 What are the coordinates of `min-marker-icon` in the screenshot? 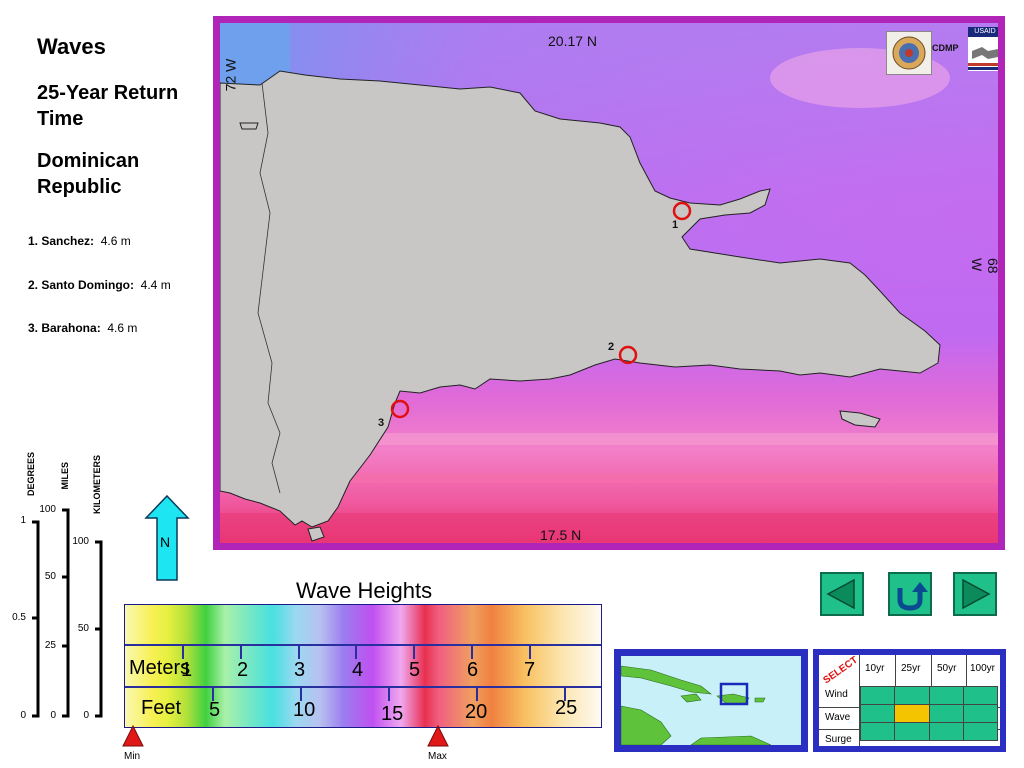 It's located at (133, 737).